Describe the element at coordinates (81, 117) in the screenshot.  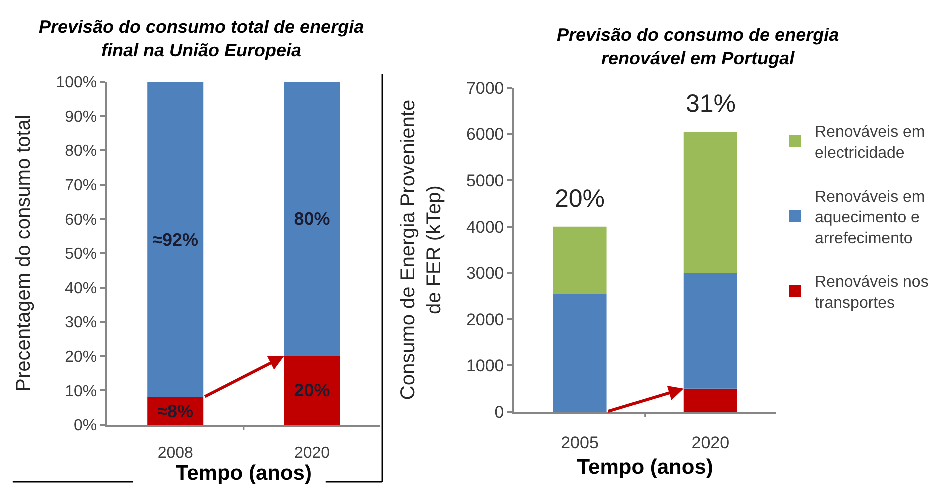
I see `y-tick-label: 90%` at that location.